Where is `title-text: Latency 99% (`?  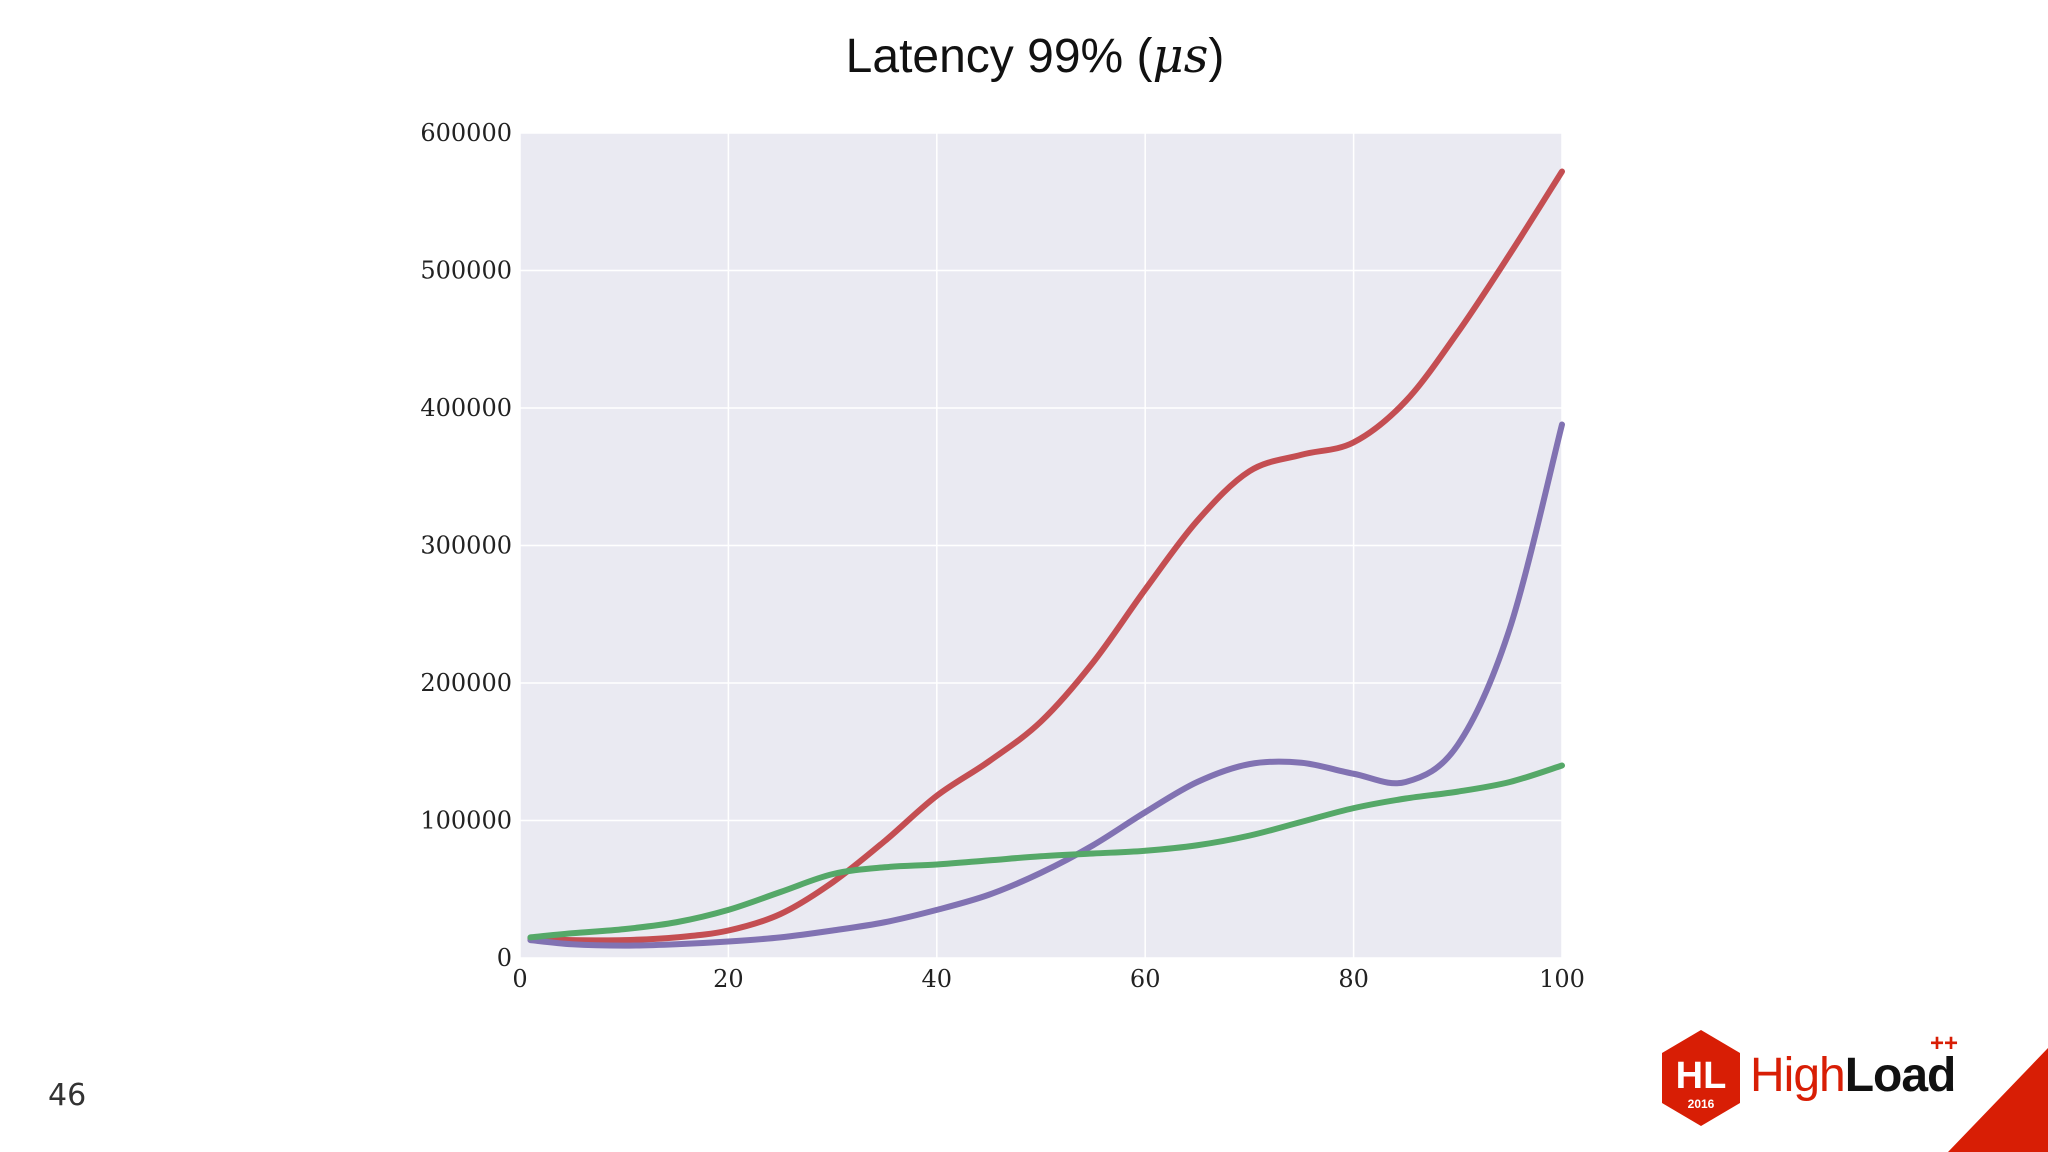
title-text: Latency 99% ( is located at coordinates (999, 56).